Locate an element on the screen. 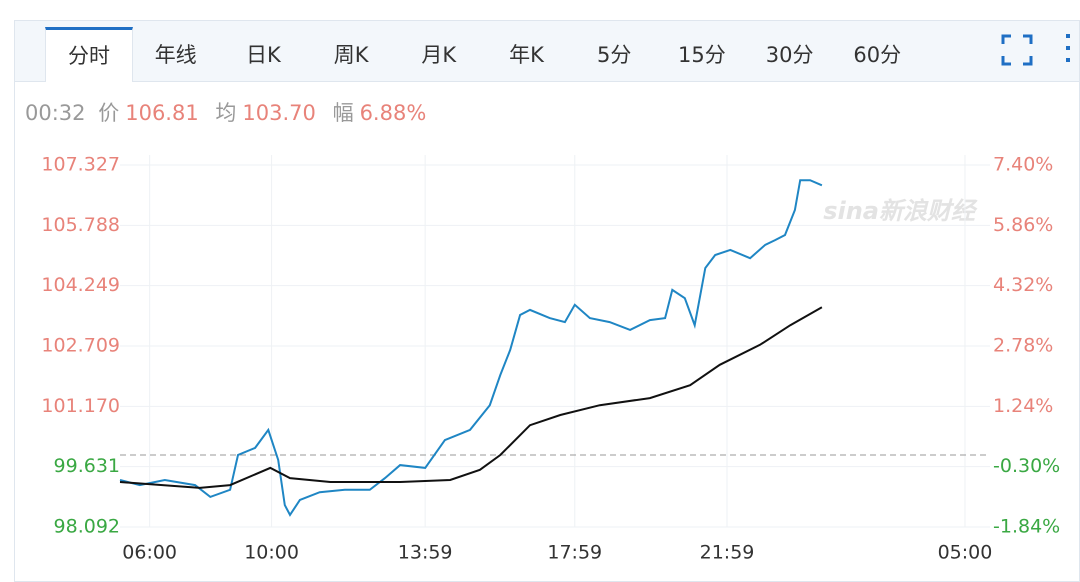  tab: 年线 is located at coordinates (175, 55).